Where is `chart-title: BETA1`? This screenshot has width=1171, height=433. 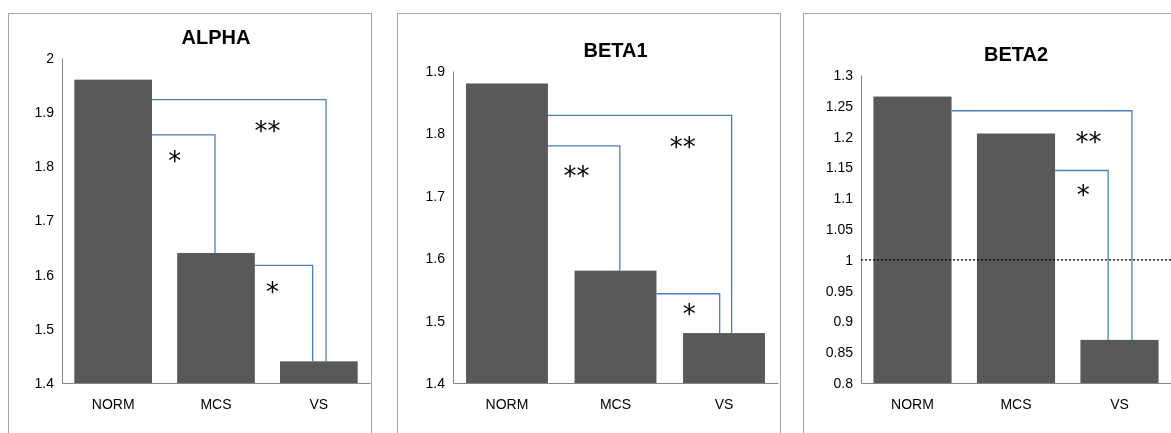 chart-title: BETA1 is located at coordinates (615, 50).